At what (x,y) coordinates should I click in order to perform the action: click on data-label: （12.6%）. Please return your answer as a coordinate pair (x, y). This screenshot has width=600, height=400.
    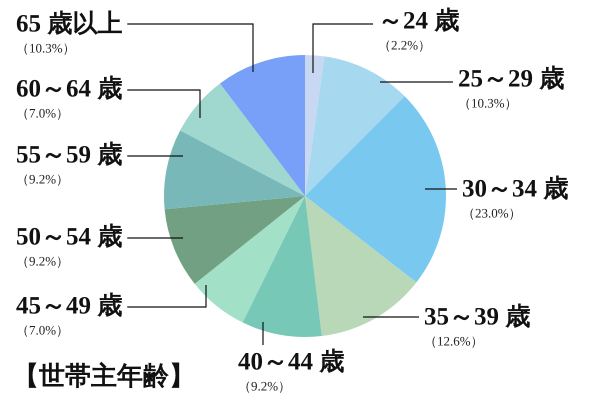
    Looking at the image, I should click on (454, 341).